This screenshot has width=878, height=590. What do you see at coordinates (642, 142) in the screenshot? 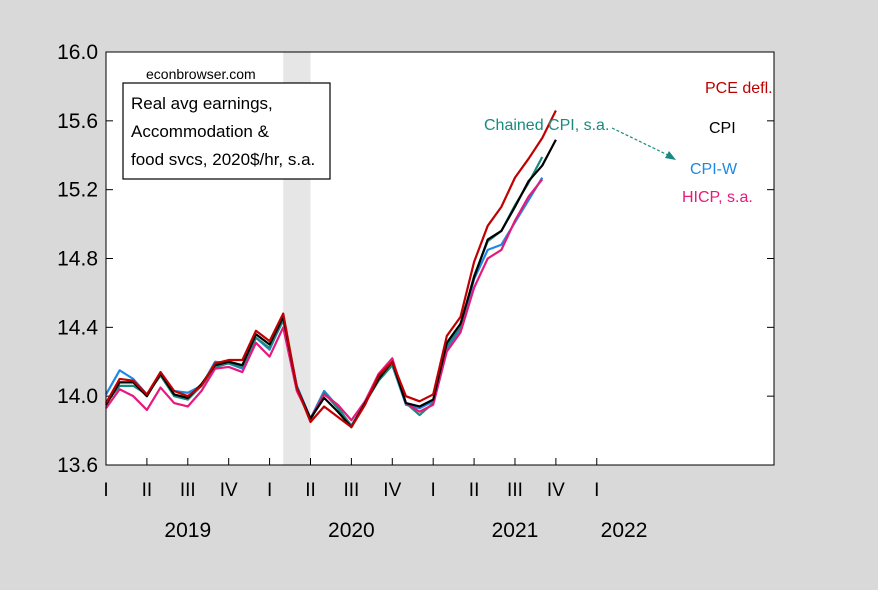
I see `chained-cpi-arrow` at bounding box center [642, 142].